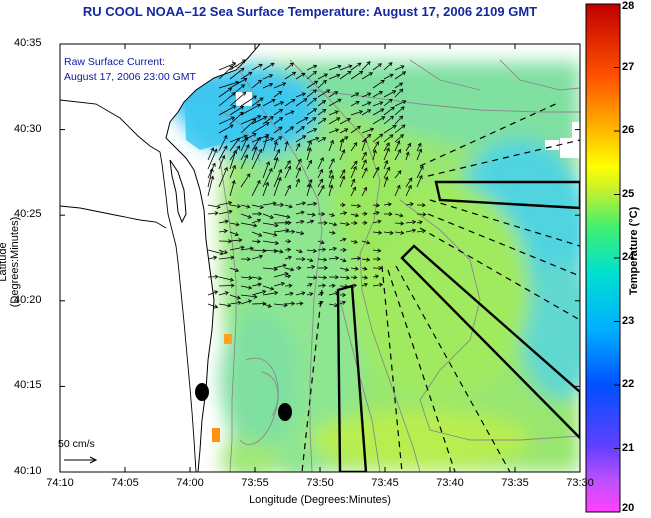 The width and height of the screenshot is (651, 518). Describe the element at coordinates (352, 378) in the screenshot. I see `sector-south` at that location.